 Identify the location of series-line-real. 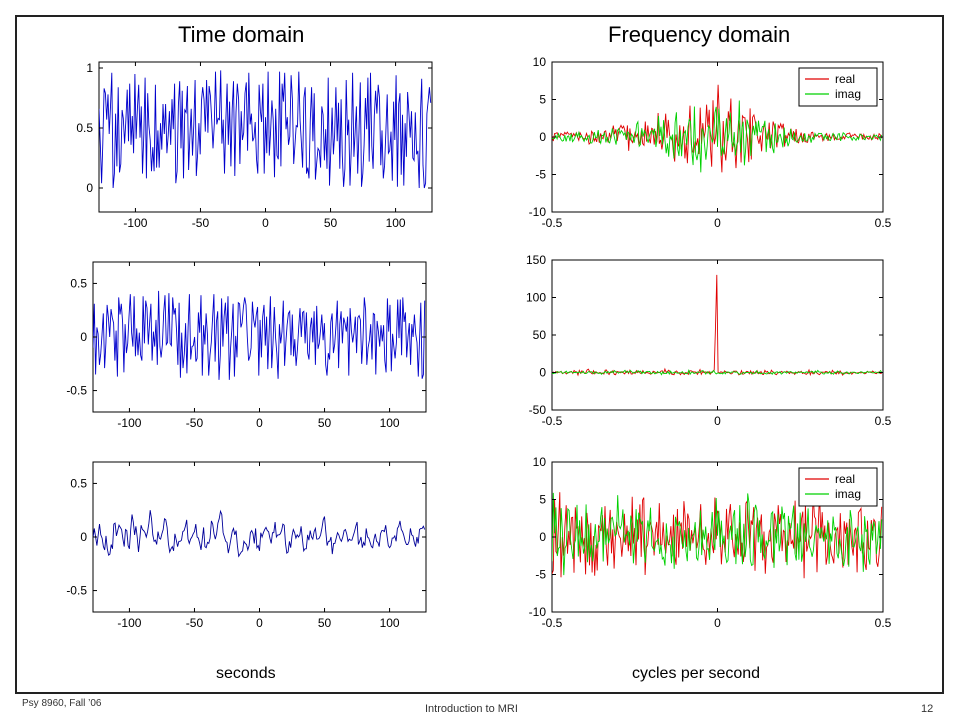
(717, 325).